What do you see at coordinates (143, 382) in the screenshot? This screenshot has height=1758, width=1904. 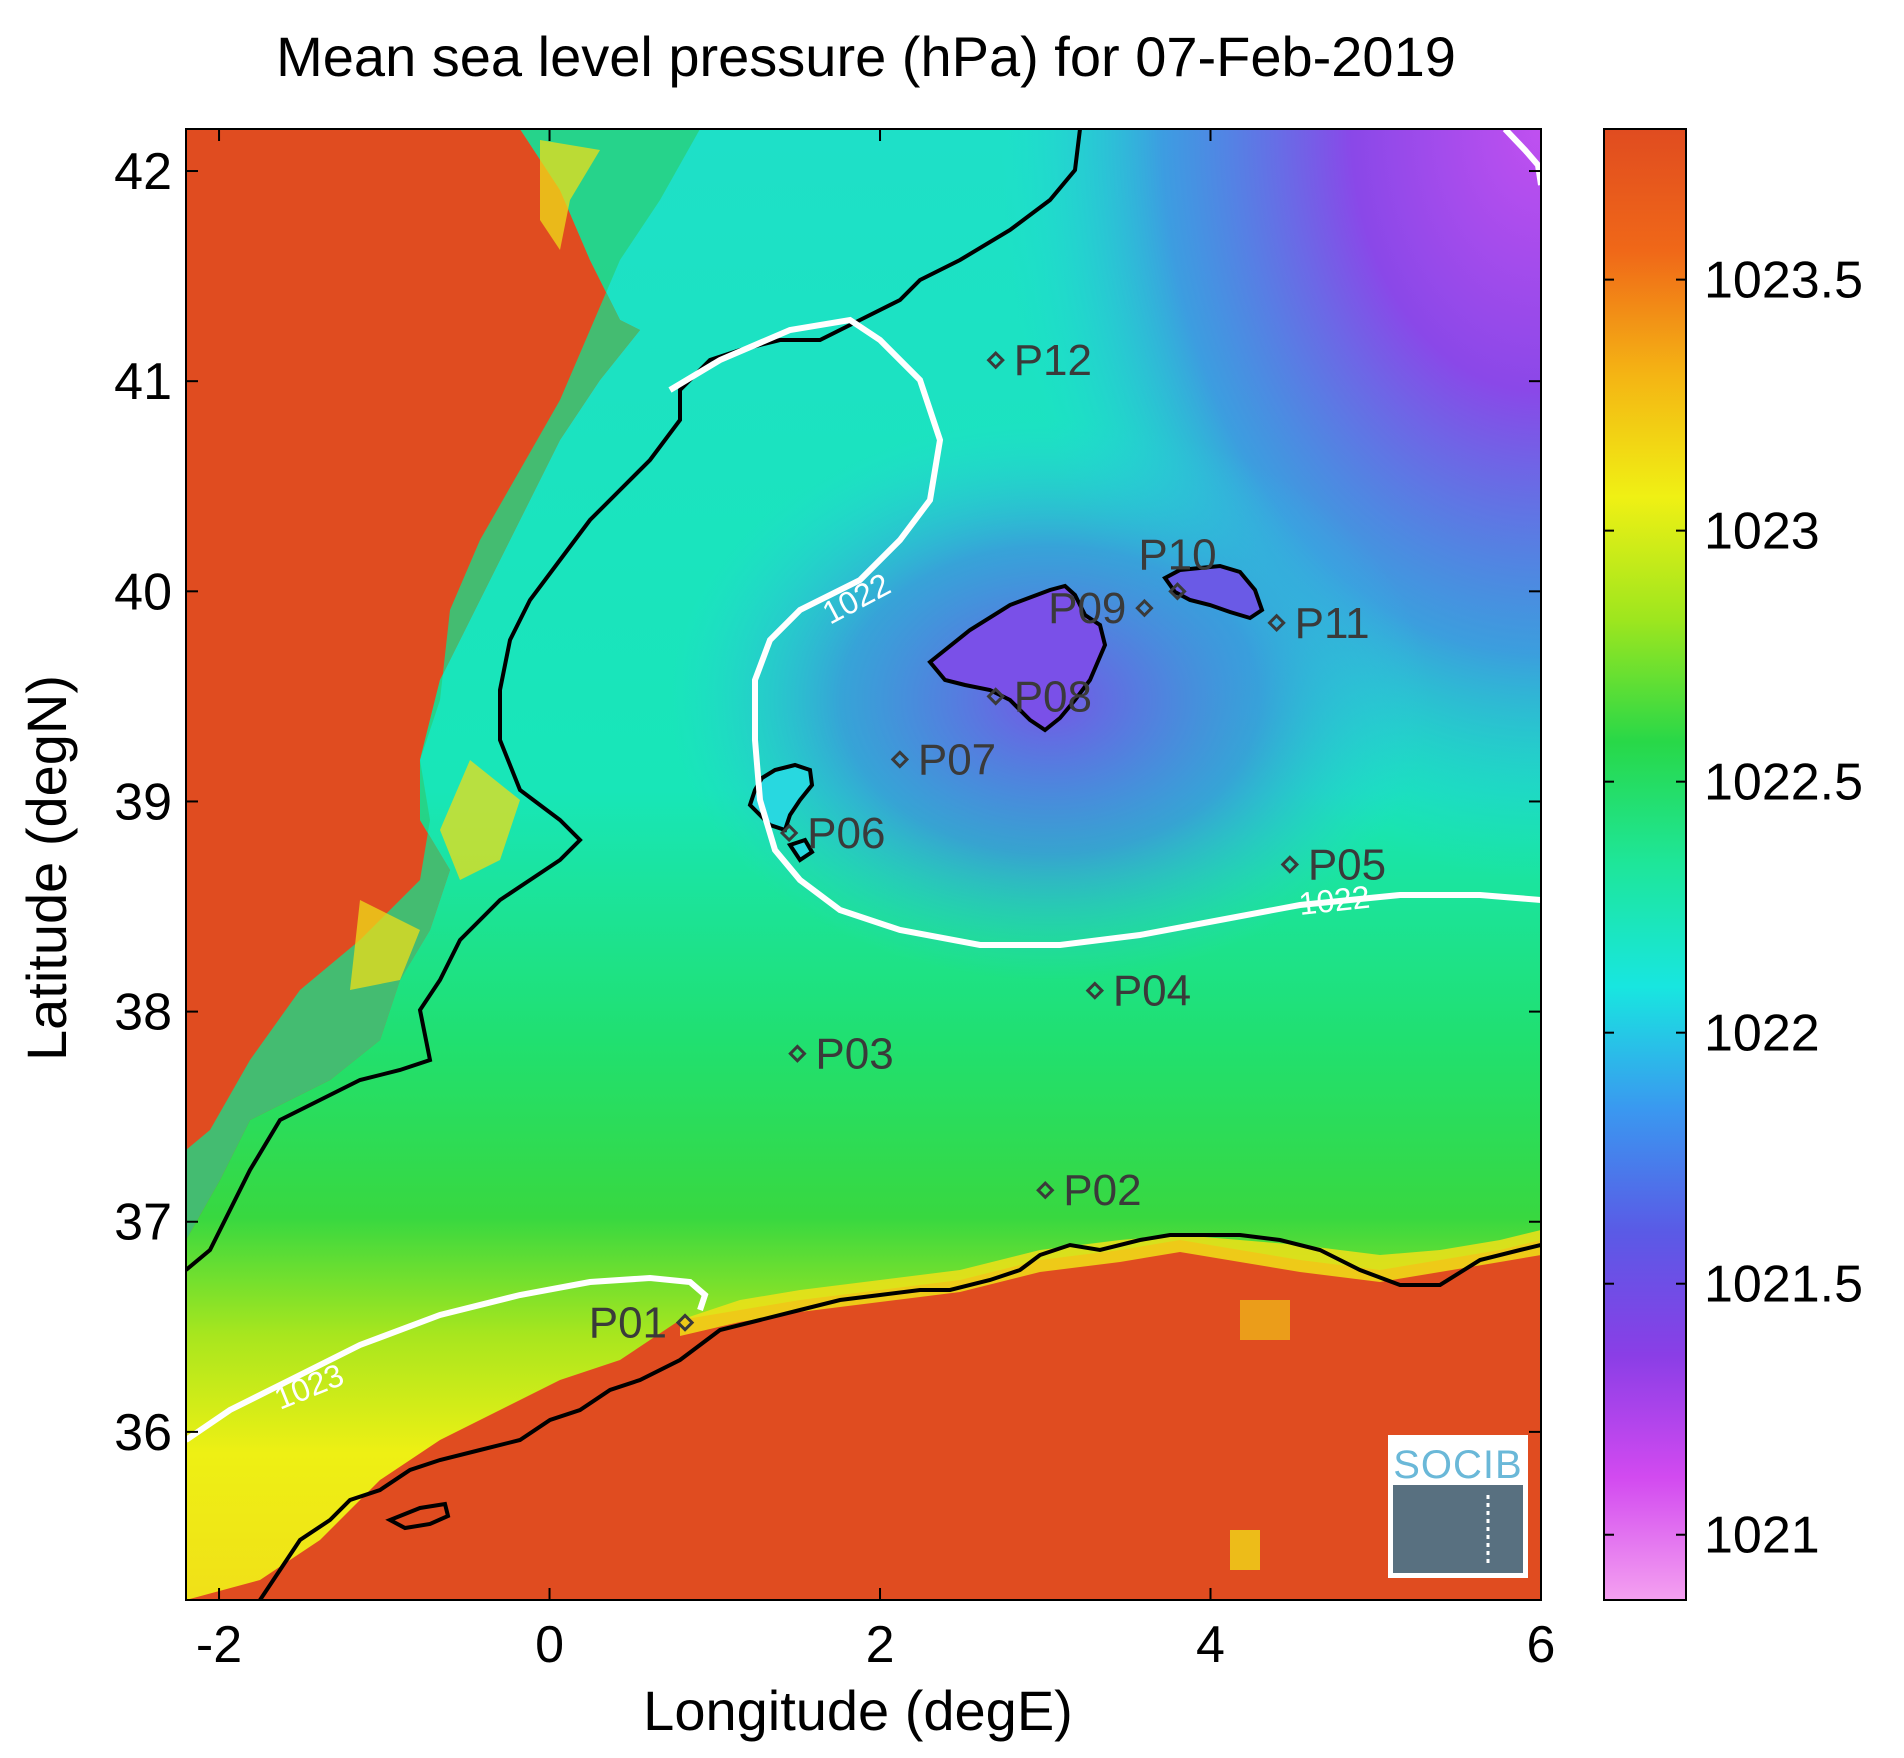 I see `y-tick-label: 41` at bounding box center [143, 382].